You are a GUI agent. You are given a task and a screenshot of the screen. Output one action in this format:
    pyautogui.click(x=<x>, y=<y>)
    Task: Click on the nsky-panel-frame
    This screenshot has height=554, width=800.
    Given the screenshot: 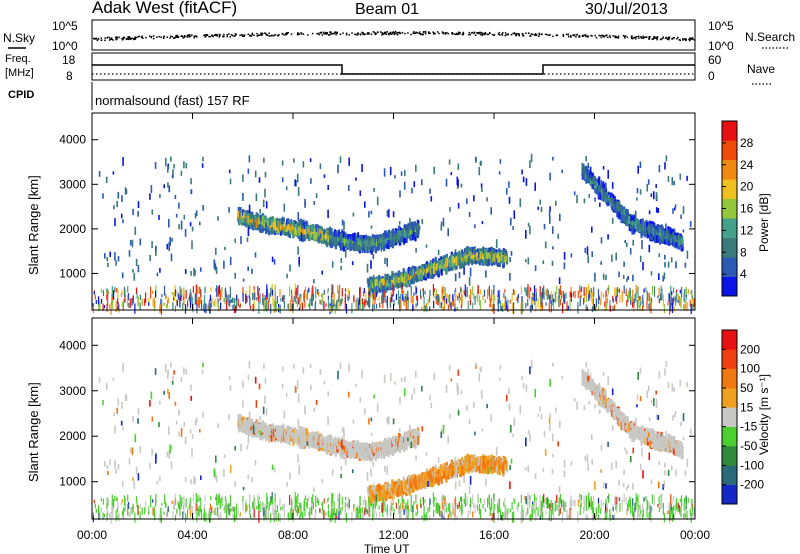 What is the action you would take?
    pyautogui.click(x=393, y=35)
    